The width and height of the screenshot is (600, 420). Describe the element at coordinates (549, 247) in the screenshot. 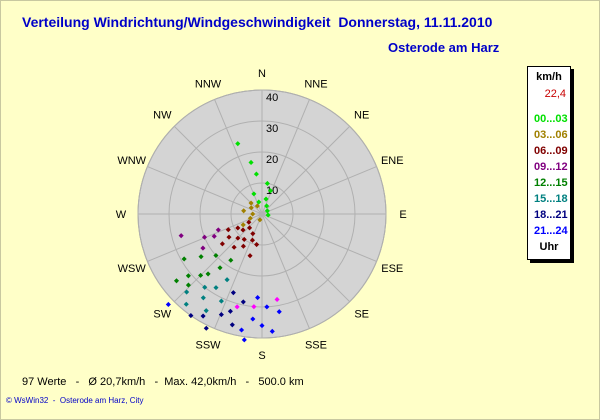

I see `legend-footer: Uhr` at that location.